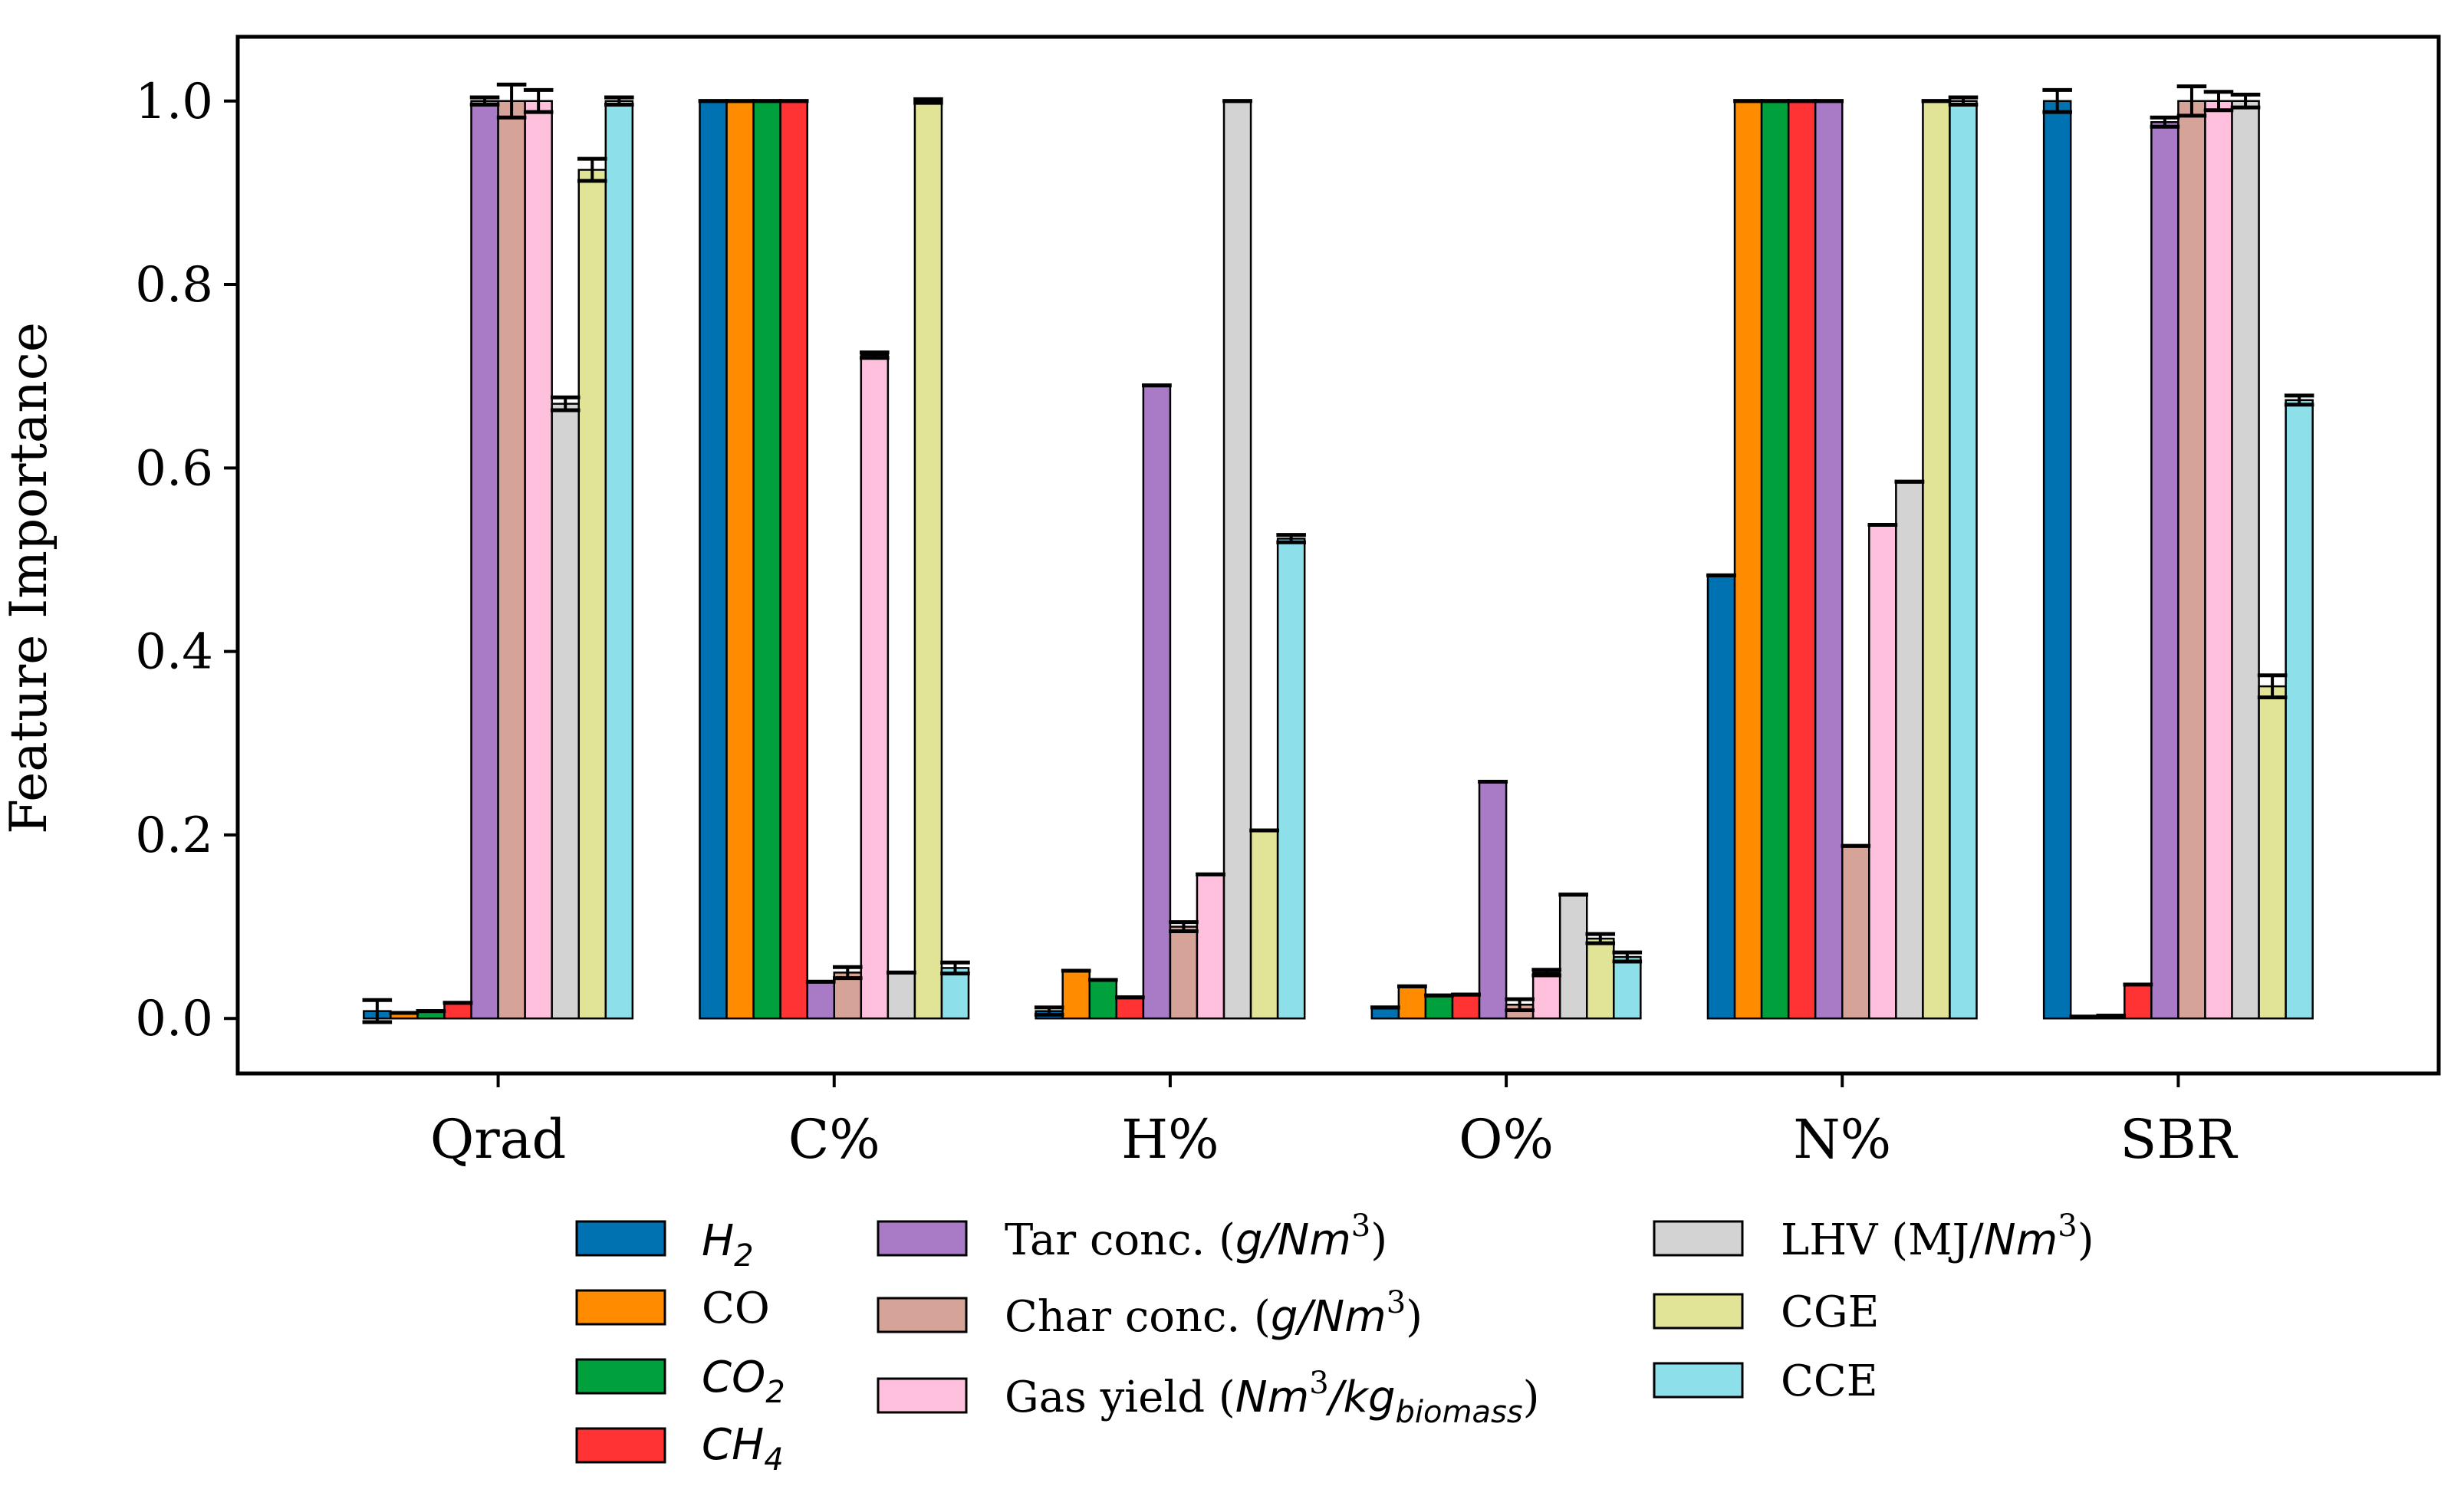 The image size is (2464, 1486). Describe the element at coordinates (1493, 900) in the screenshot. I see `bar-O%-Tar conc. (g/Nm3)` at that location.